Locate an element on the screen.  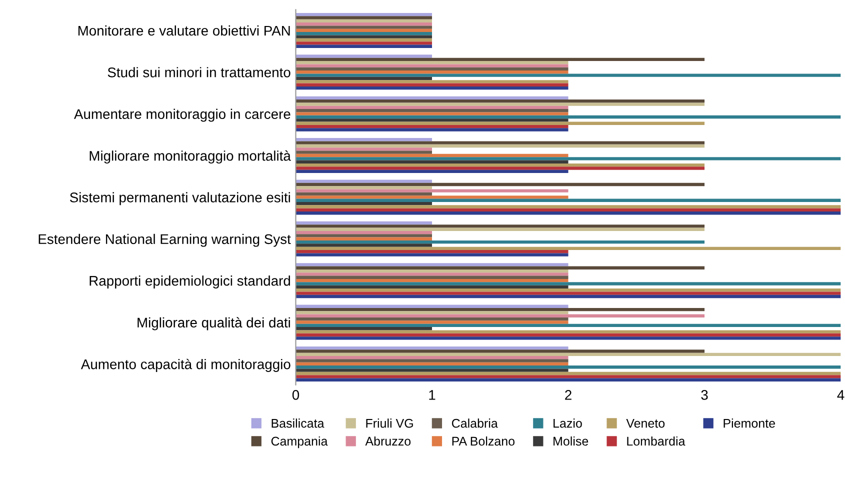
legend-label: Calabria is located at coordinates (475, 423).